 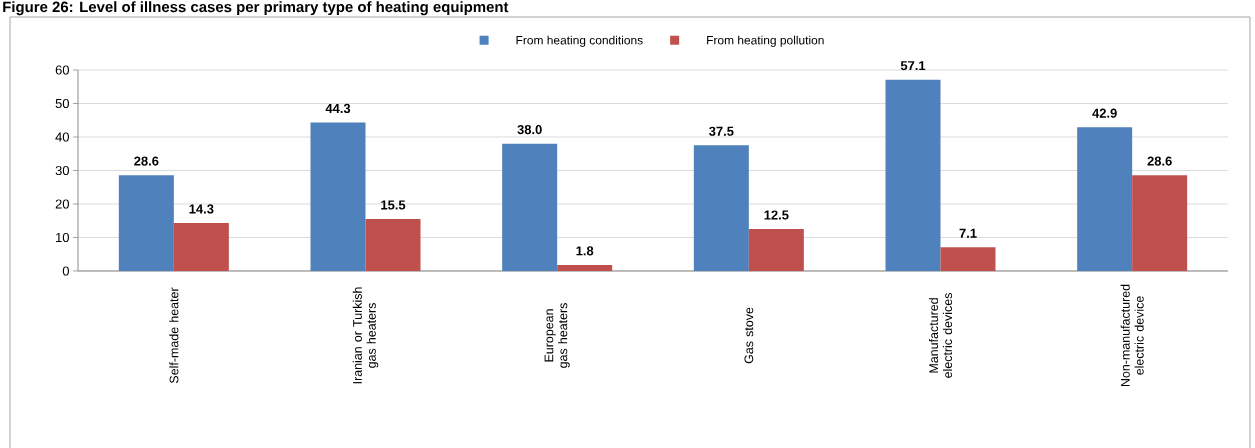 What do you see at coordinates (201, 209) in the screenshot?
I see `data-label: 14.3` at bounding box center [201, 209].